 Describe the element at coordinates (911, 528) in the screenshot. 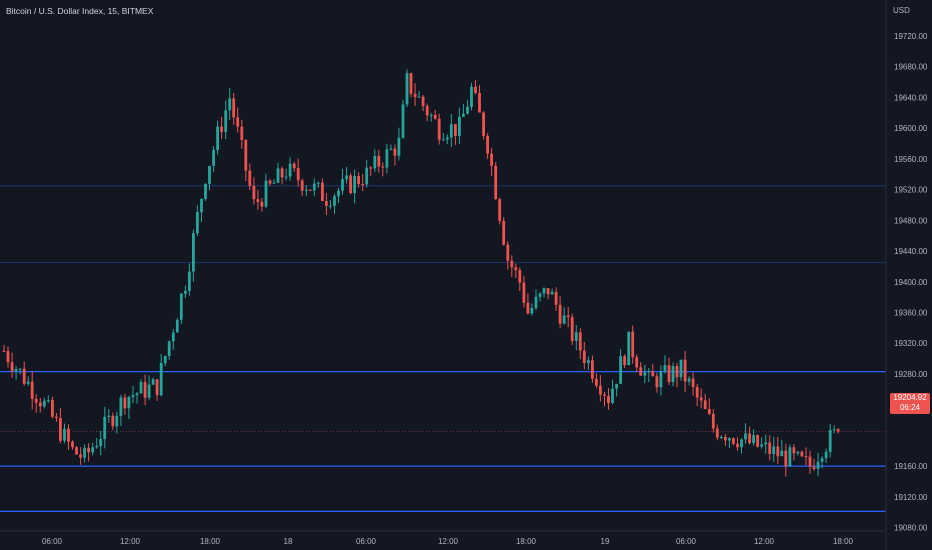

I see `price-tick-label: 19080.00` at that location.